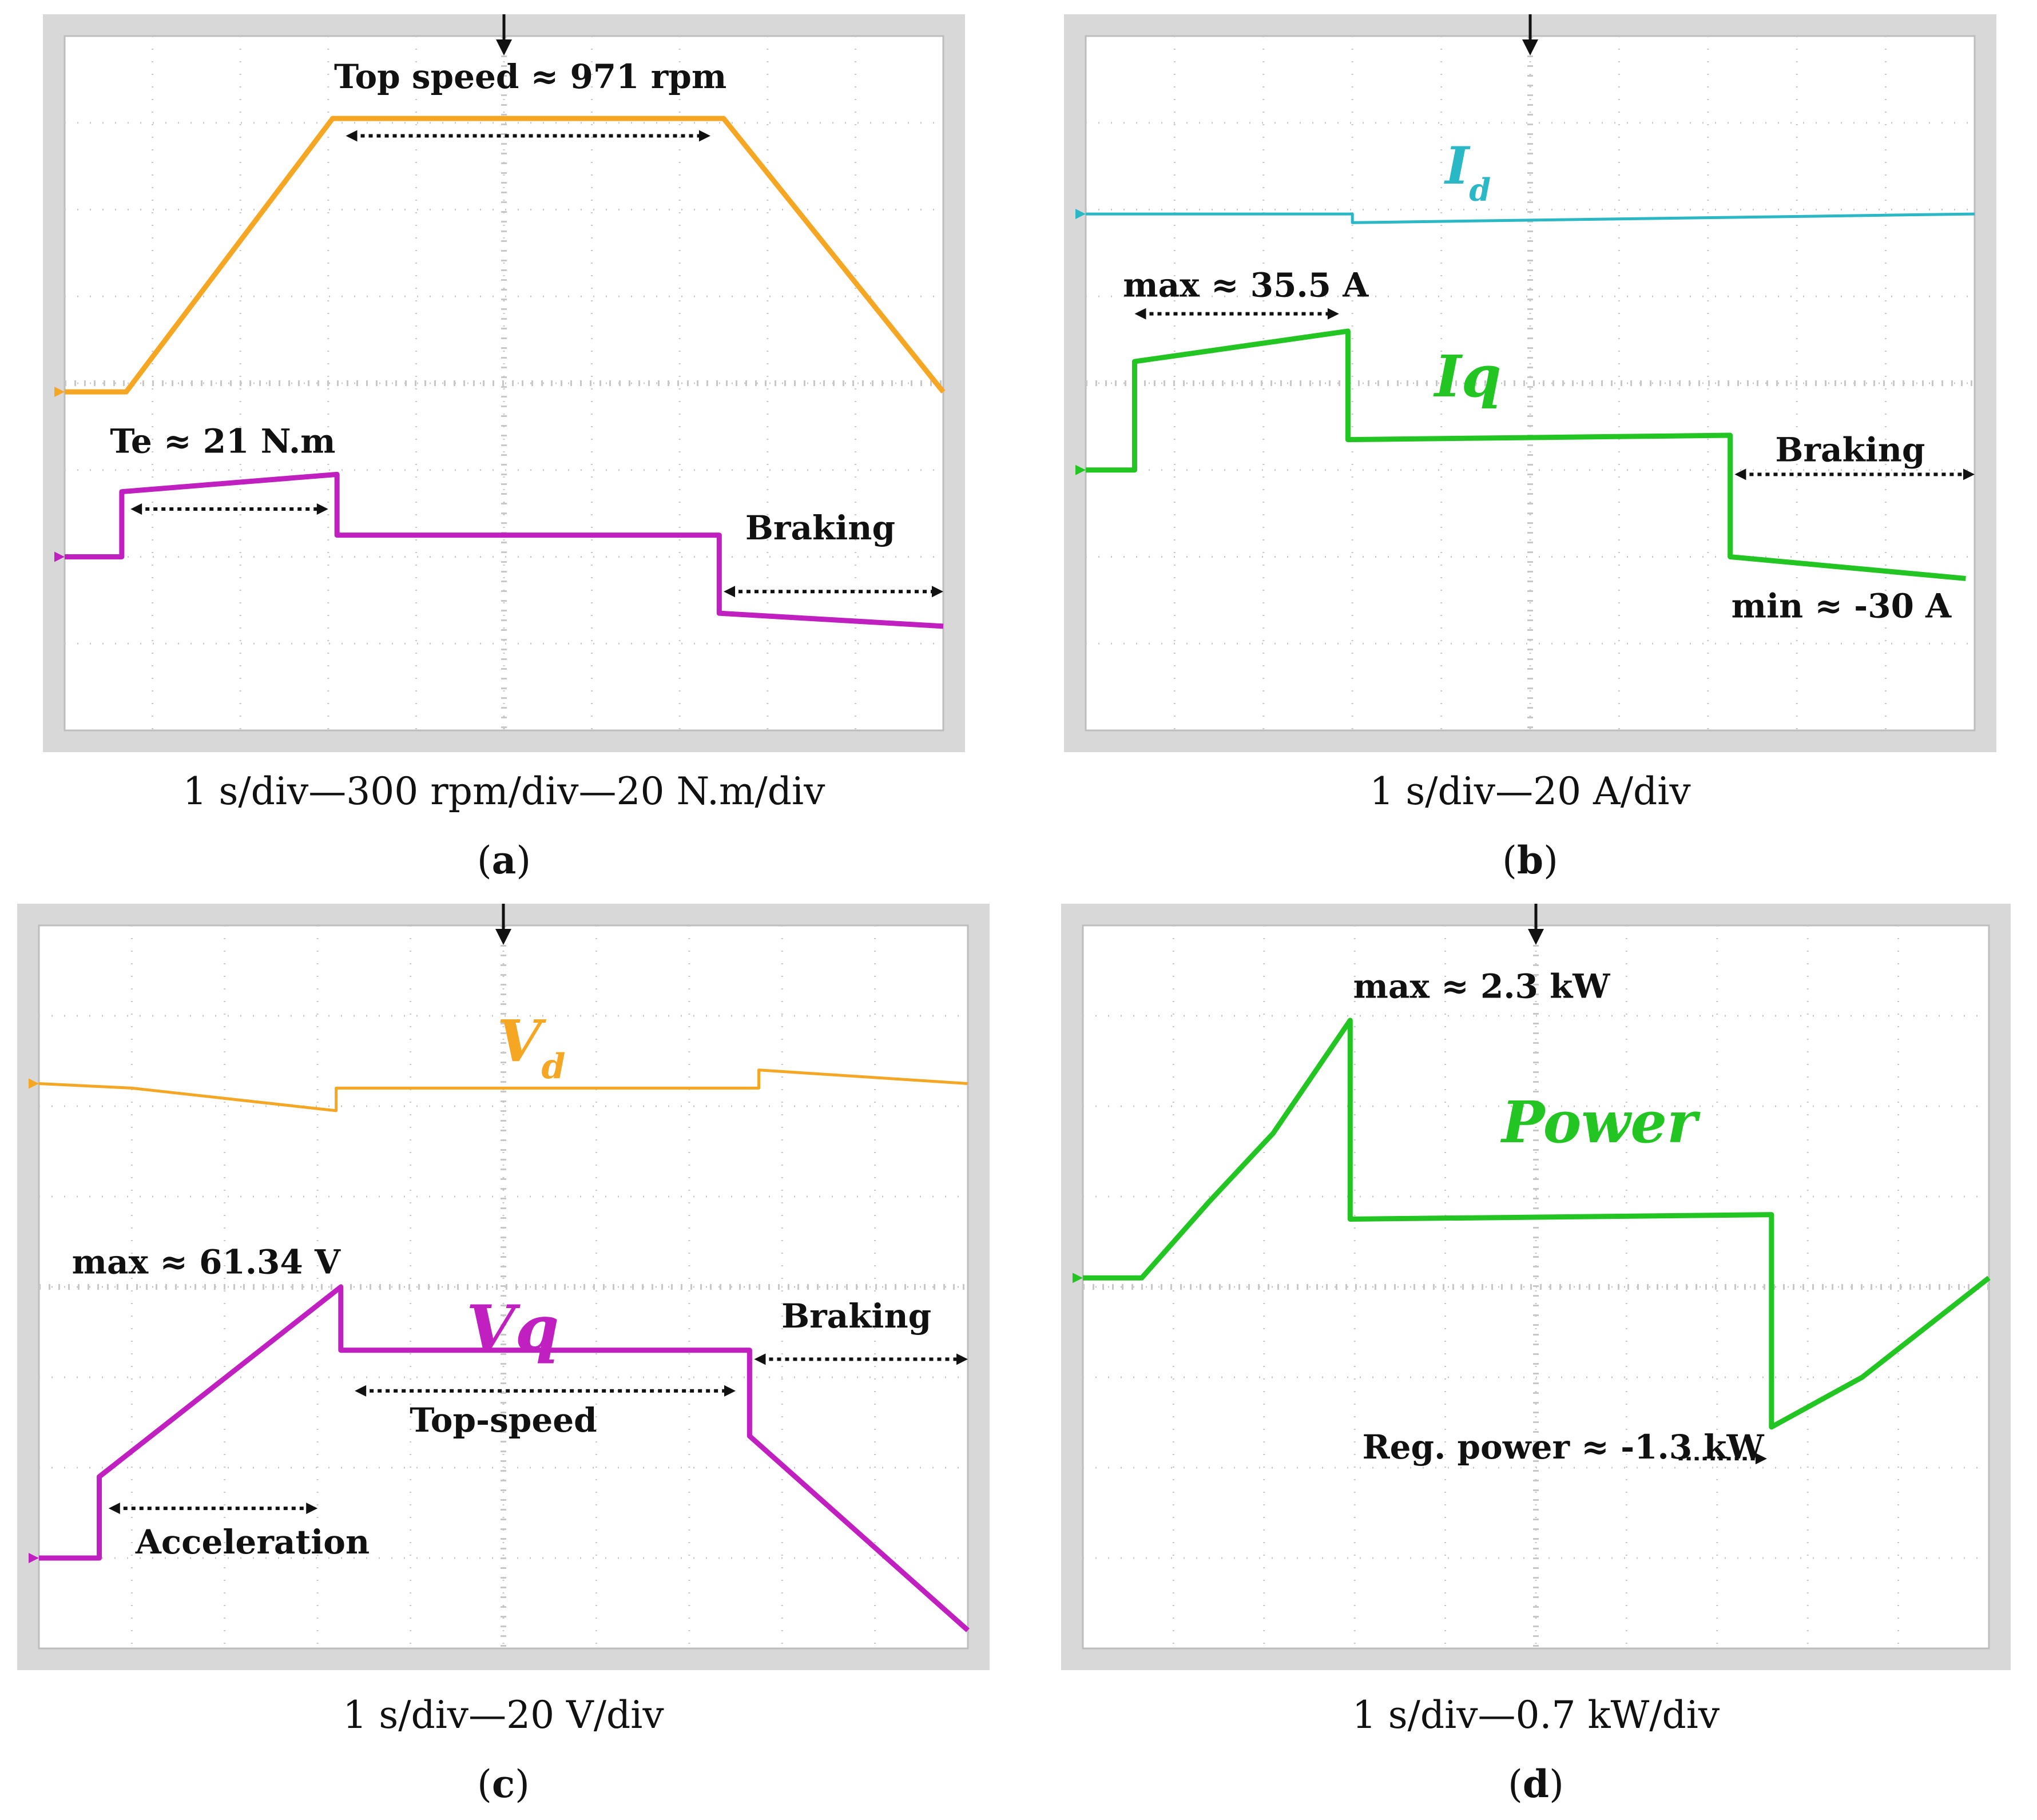 The width and height of the screenshot is (2037, 1820). I want to click on annotation-label: max ≈ 35.5 A, so click(1246, 284).